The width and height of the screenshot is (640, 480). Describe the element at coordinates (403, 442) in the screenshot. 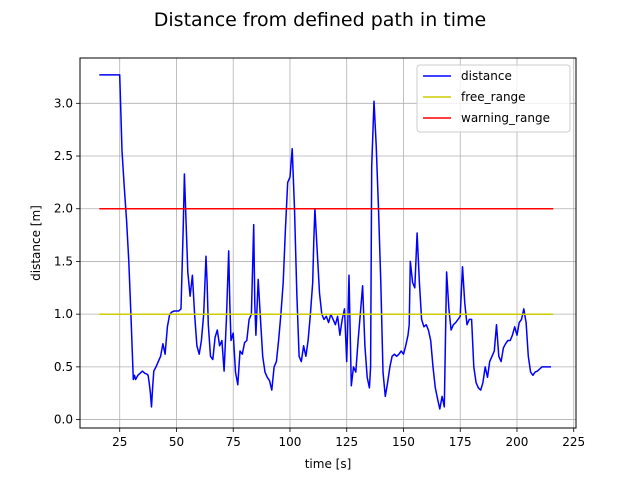

I see `x-tick-label: 150` at that location.